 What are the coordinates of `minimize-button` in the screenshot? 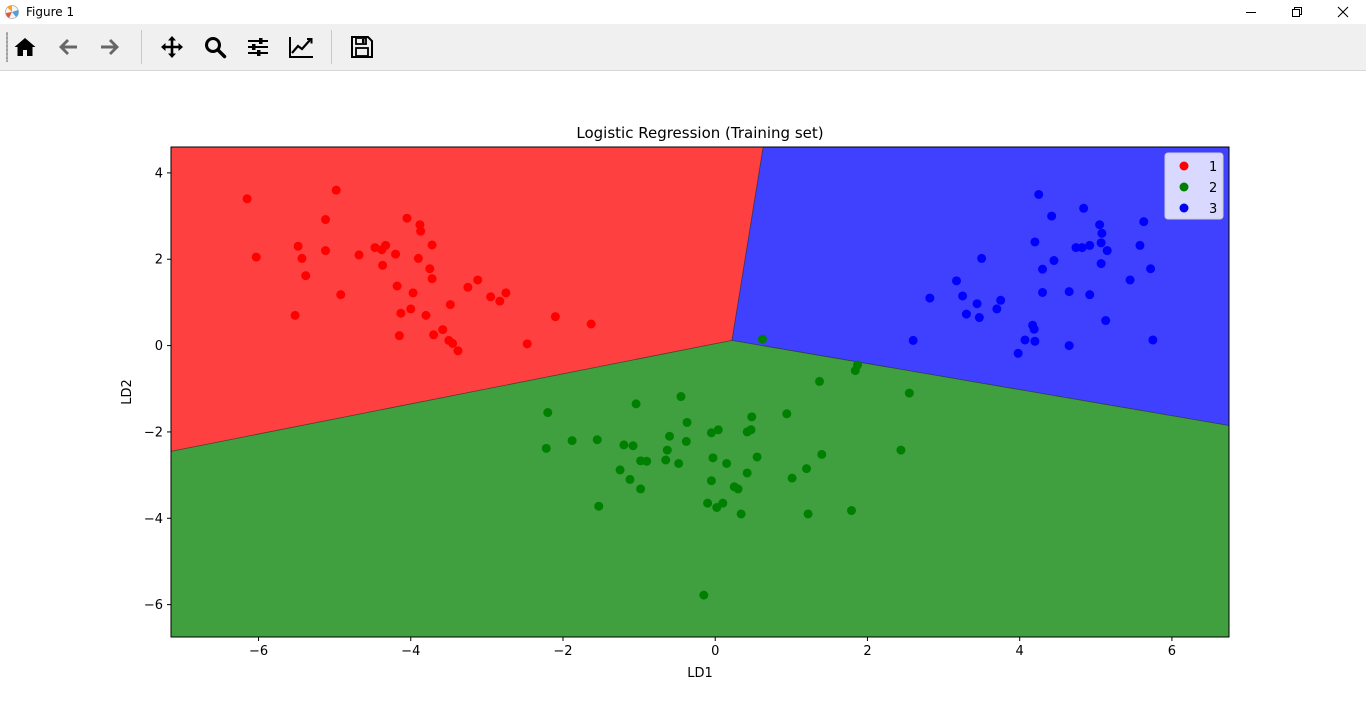 It's located at (1251, 12).